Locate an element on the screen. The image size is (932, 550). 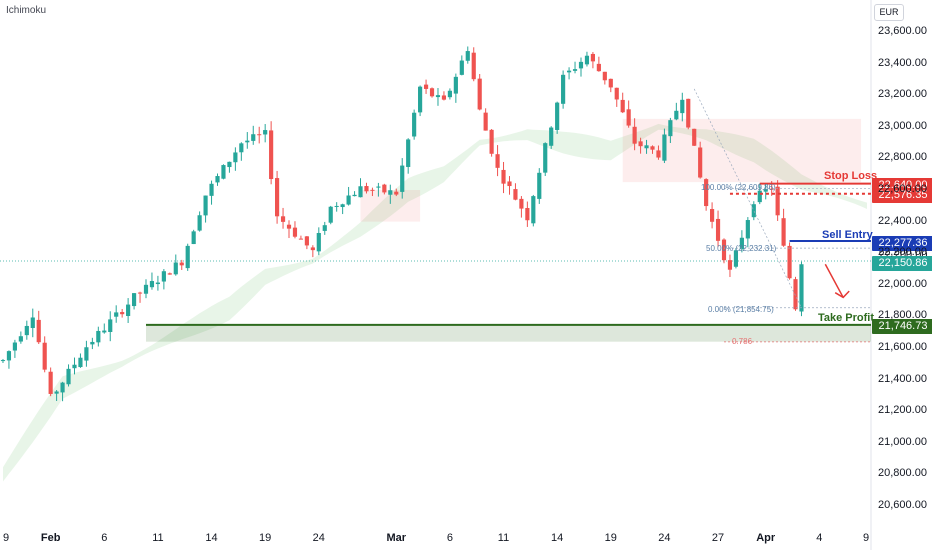
x-tick-label: 11 is located at coordinates (503, 538).